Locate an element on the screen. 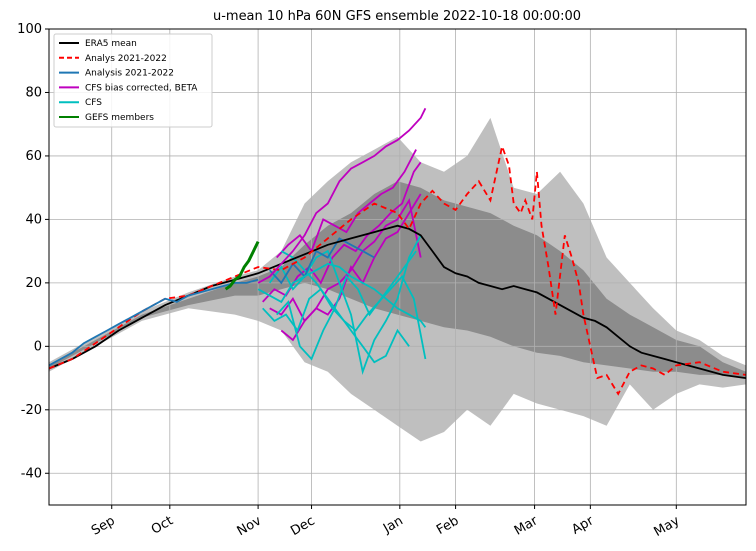 The width and height of the screenshot is (756, 551). y-tick-label: -20 is located at coordinates (31, 410).